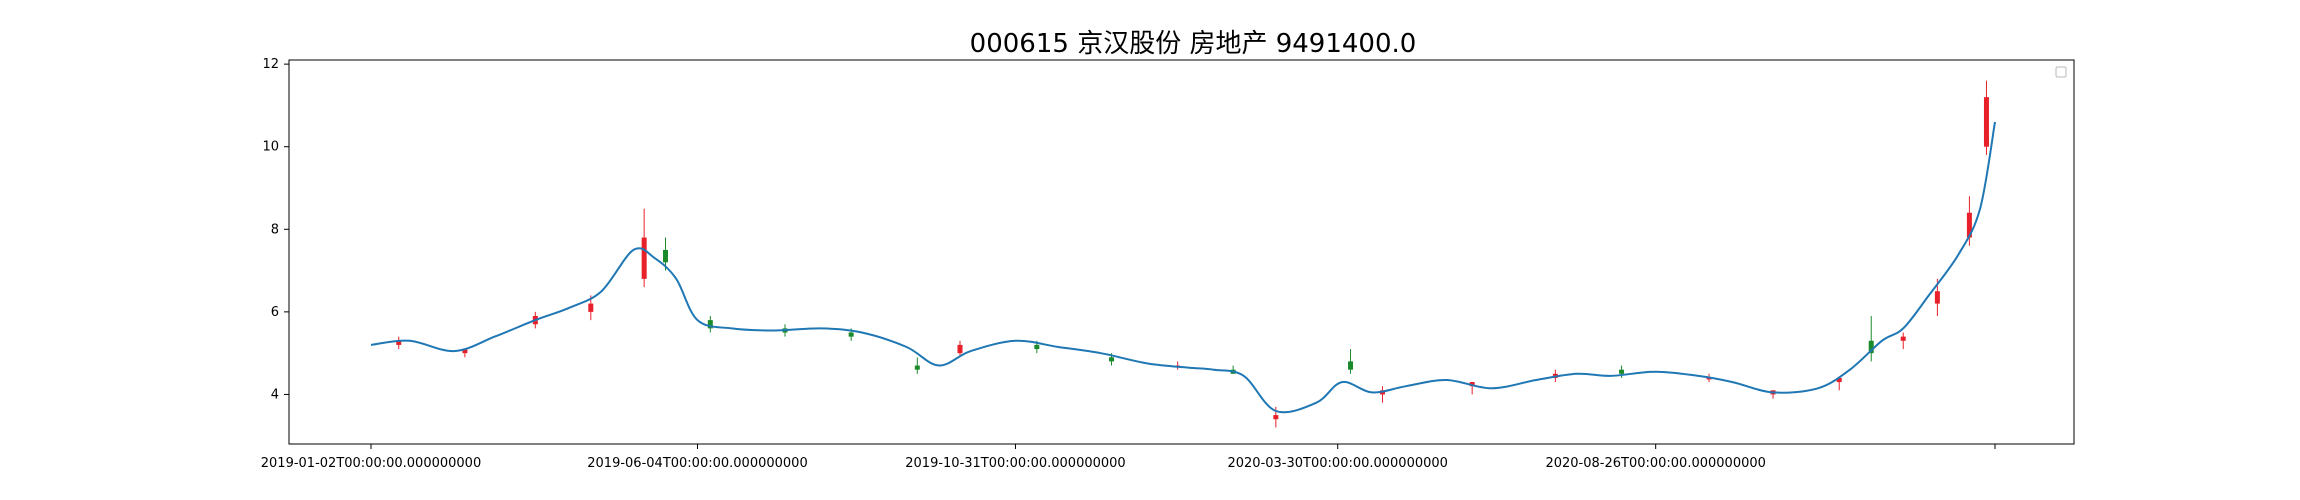  I want to click on x-tick-label: 2019-10-31T00:00:00.000000000, so click(1015, 463).